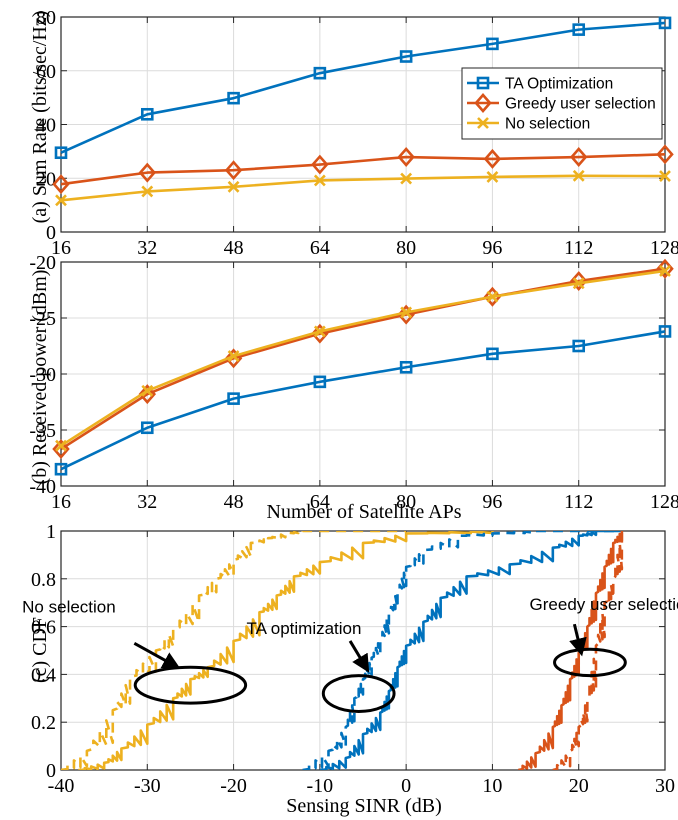  What do you see at coordinates (43, 675) in the screenshot?
I see `panel-c-ytick-label: 0.4` at bounding box center [43, 675].